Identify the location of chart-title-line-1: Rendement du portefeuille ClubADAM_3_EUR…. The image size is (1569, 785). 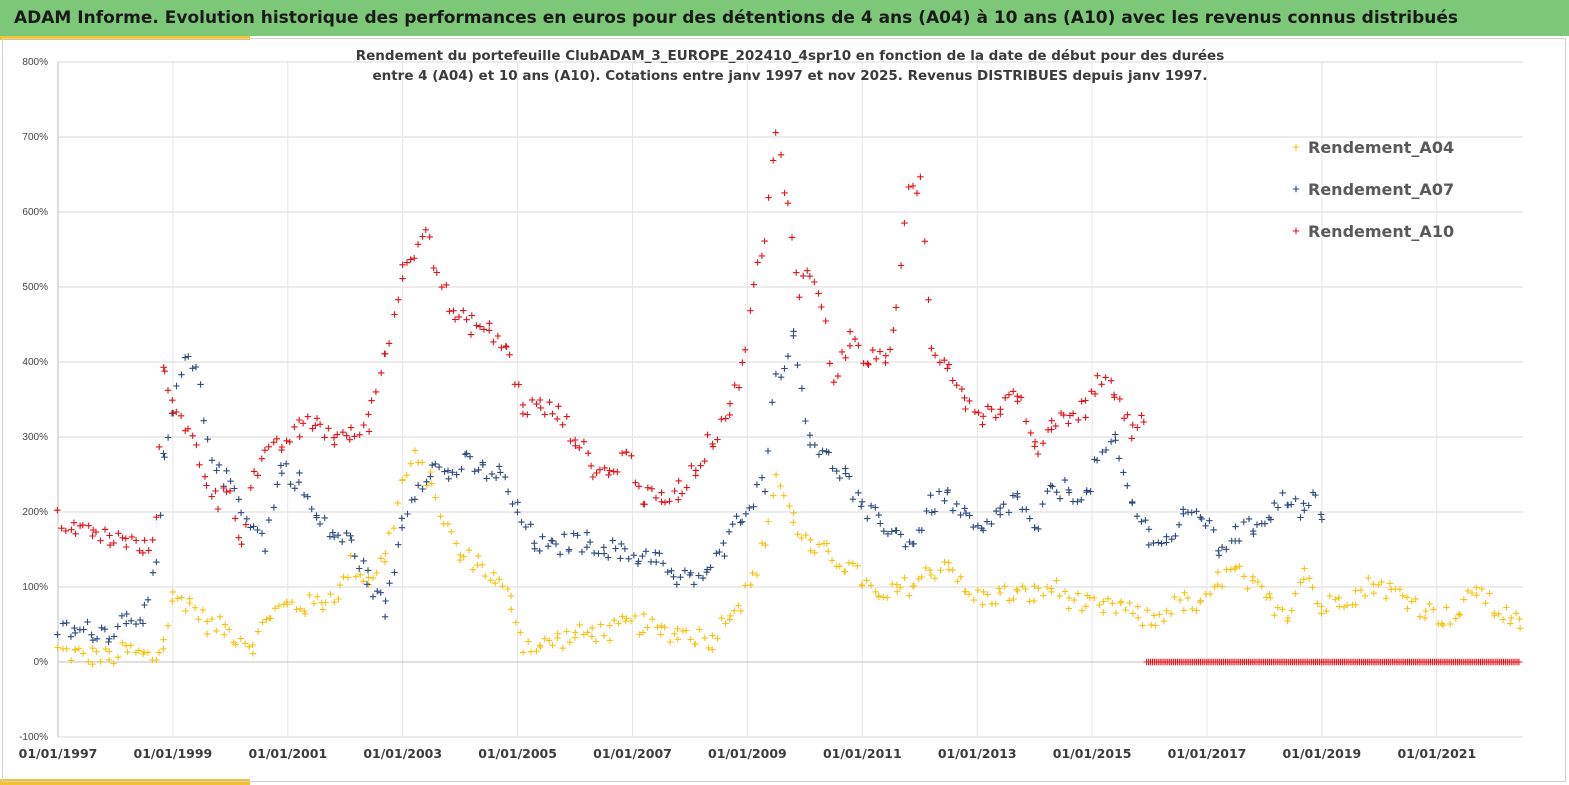
(790, 56).